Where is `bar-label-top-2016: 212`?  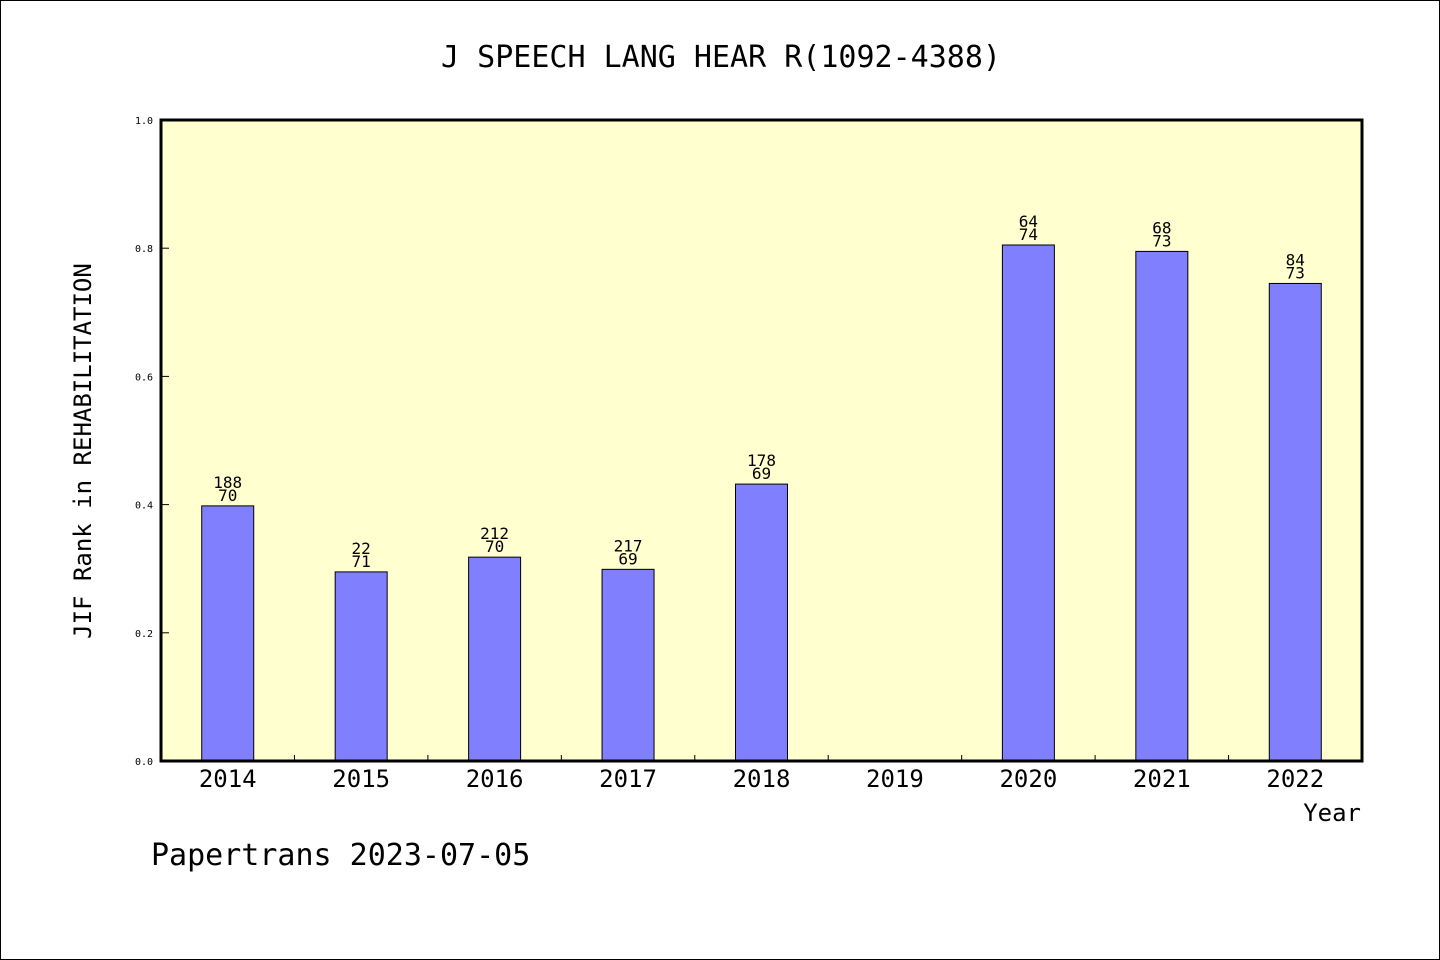 bar-label-top-2016: 212 is located at coordinates (494, 533).